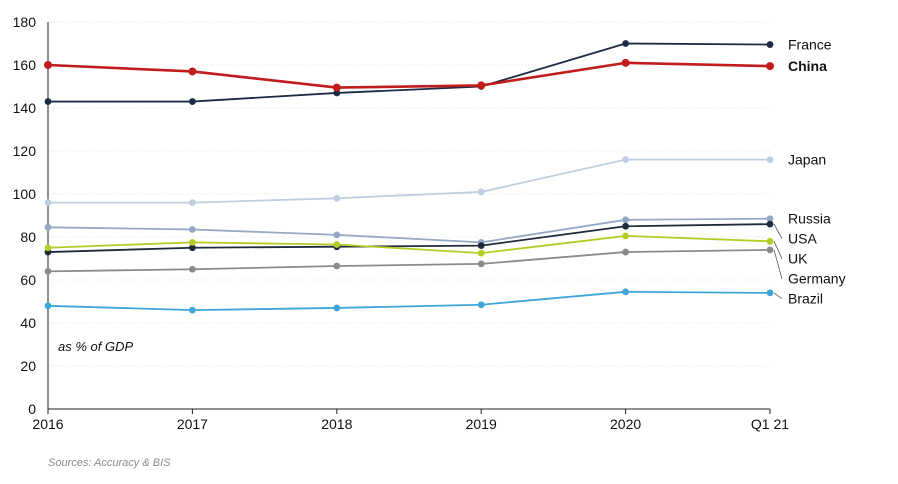 The height and width of the screenshot is (484, 898). I want to click on x-tick-label: 2016, so click(47, 424).